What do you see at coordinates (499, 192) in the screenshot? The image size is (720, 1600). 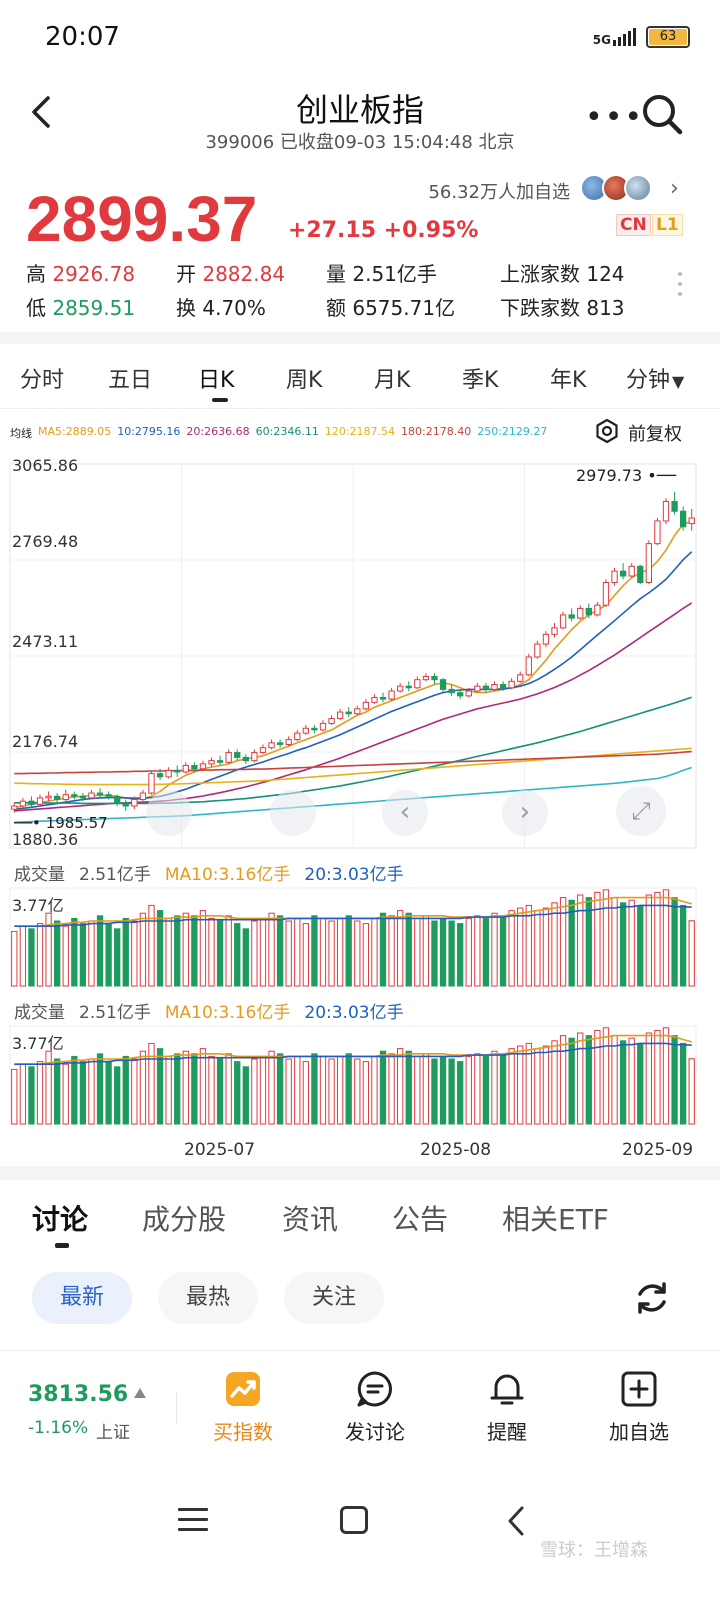 I see `watch-count: 56.32万人加自选` at bounding box center [499, 192].